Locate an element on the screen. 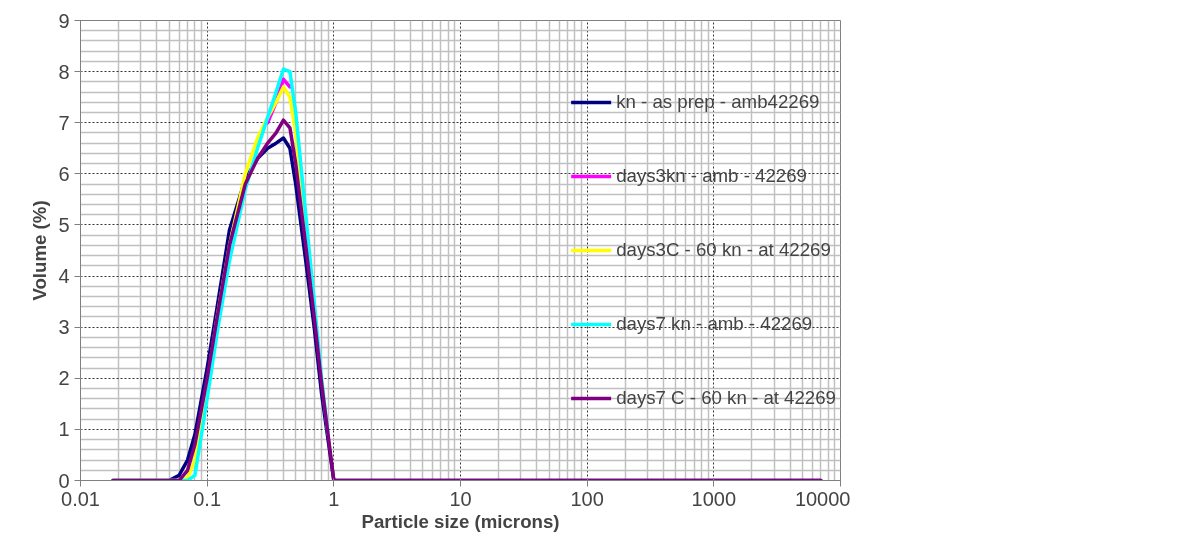 Image resolution: width=1177 pixels, height=560 pixels. y-tick-label: 6 is located at coordinates (64, 173).